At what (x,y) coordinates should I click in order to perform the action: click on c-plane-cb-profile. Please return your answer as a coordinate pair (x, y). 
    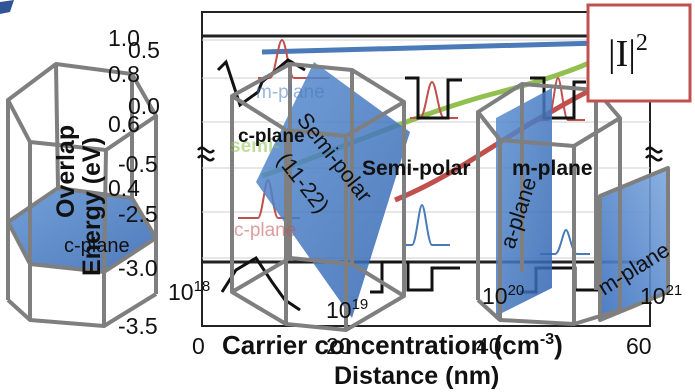
    Looking at the image, I should click on (261, 83).